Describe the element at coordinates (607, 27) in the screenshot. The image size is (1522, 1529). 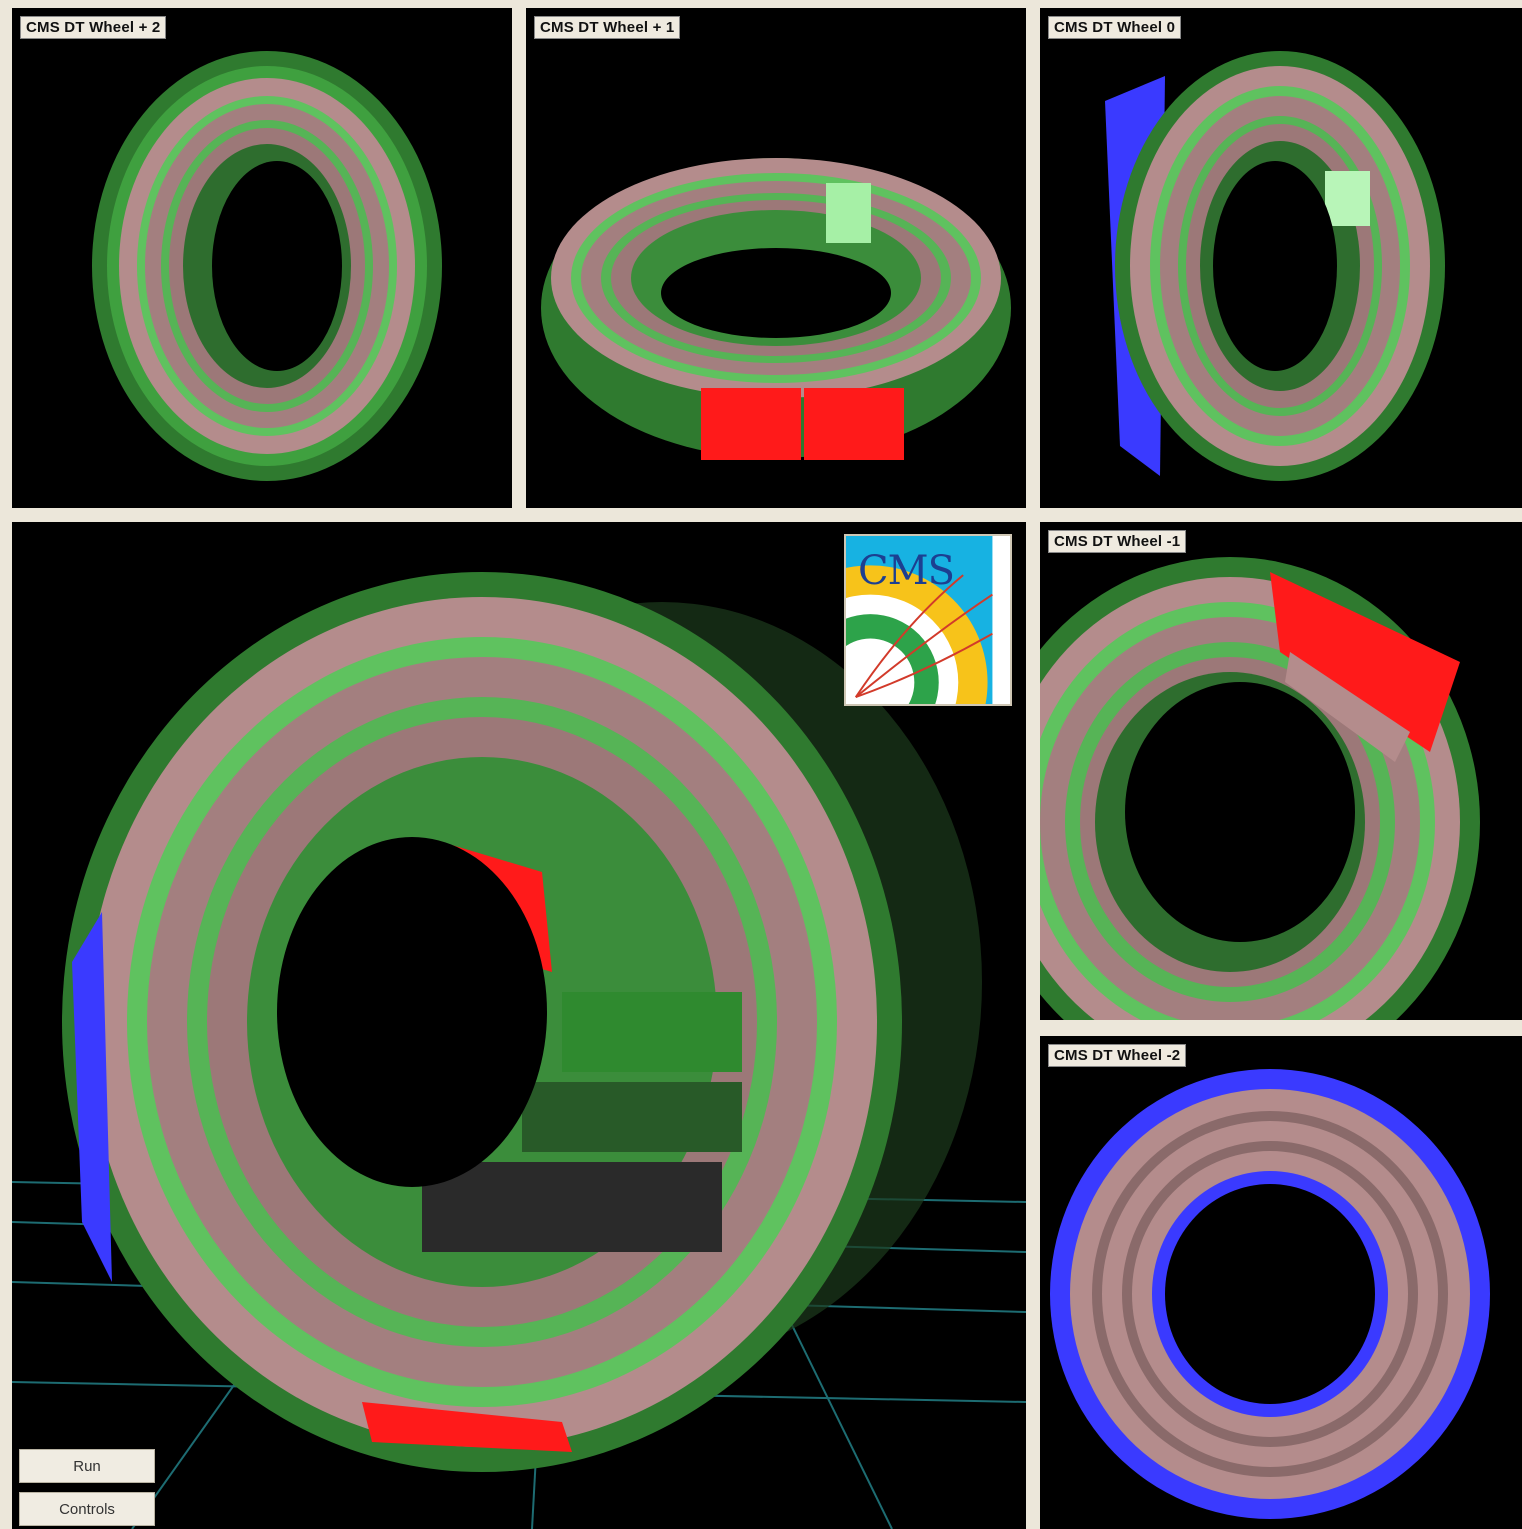
I see `panel-title: CMS DT Wheel + 1` at that location.